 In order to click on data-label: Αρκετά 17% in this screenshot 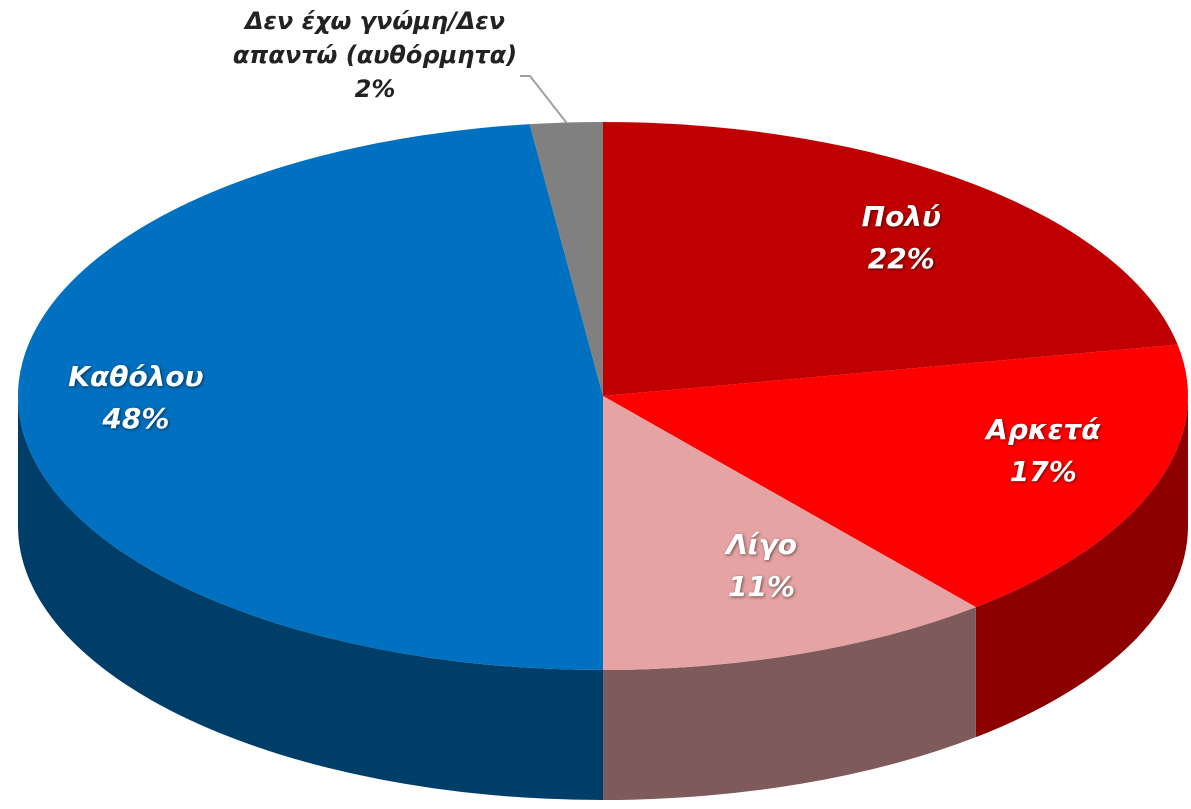, I will do `click(1043, 451)`.